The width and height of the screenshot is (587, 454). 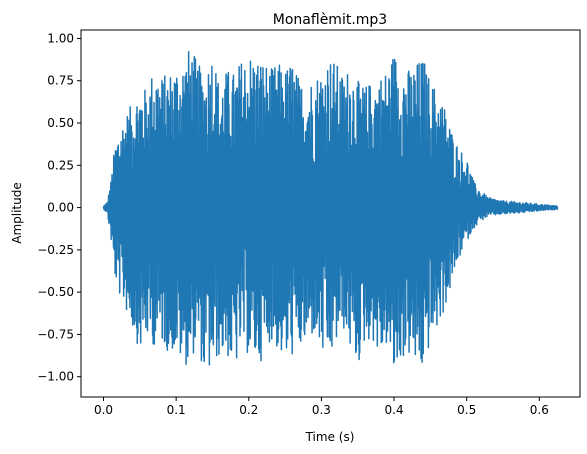 What do you see at coordinates (60, 123) in the screenshot?
I see `y-tick-label: 0.50` at bounding box center [60, 123].